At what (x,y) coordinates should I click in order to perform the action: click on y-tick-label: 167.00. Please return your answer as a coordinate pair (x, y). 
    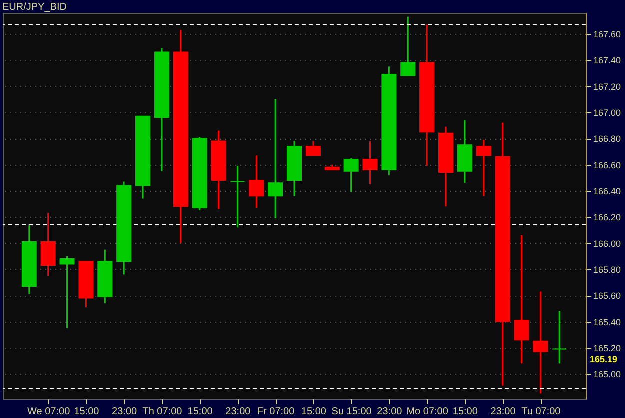
    Looking at the image, I should click on (608, 113).